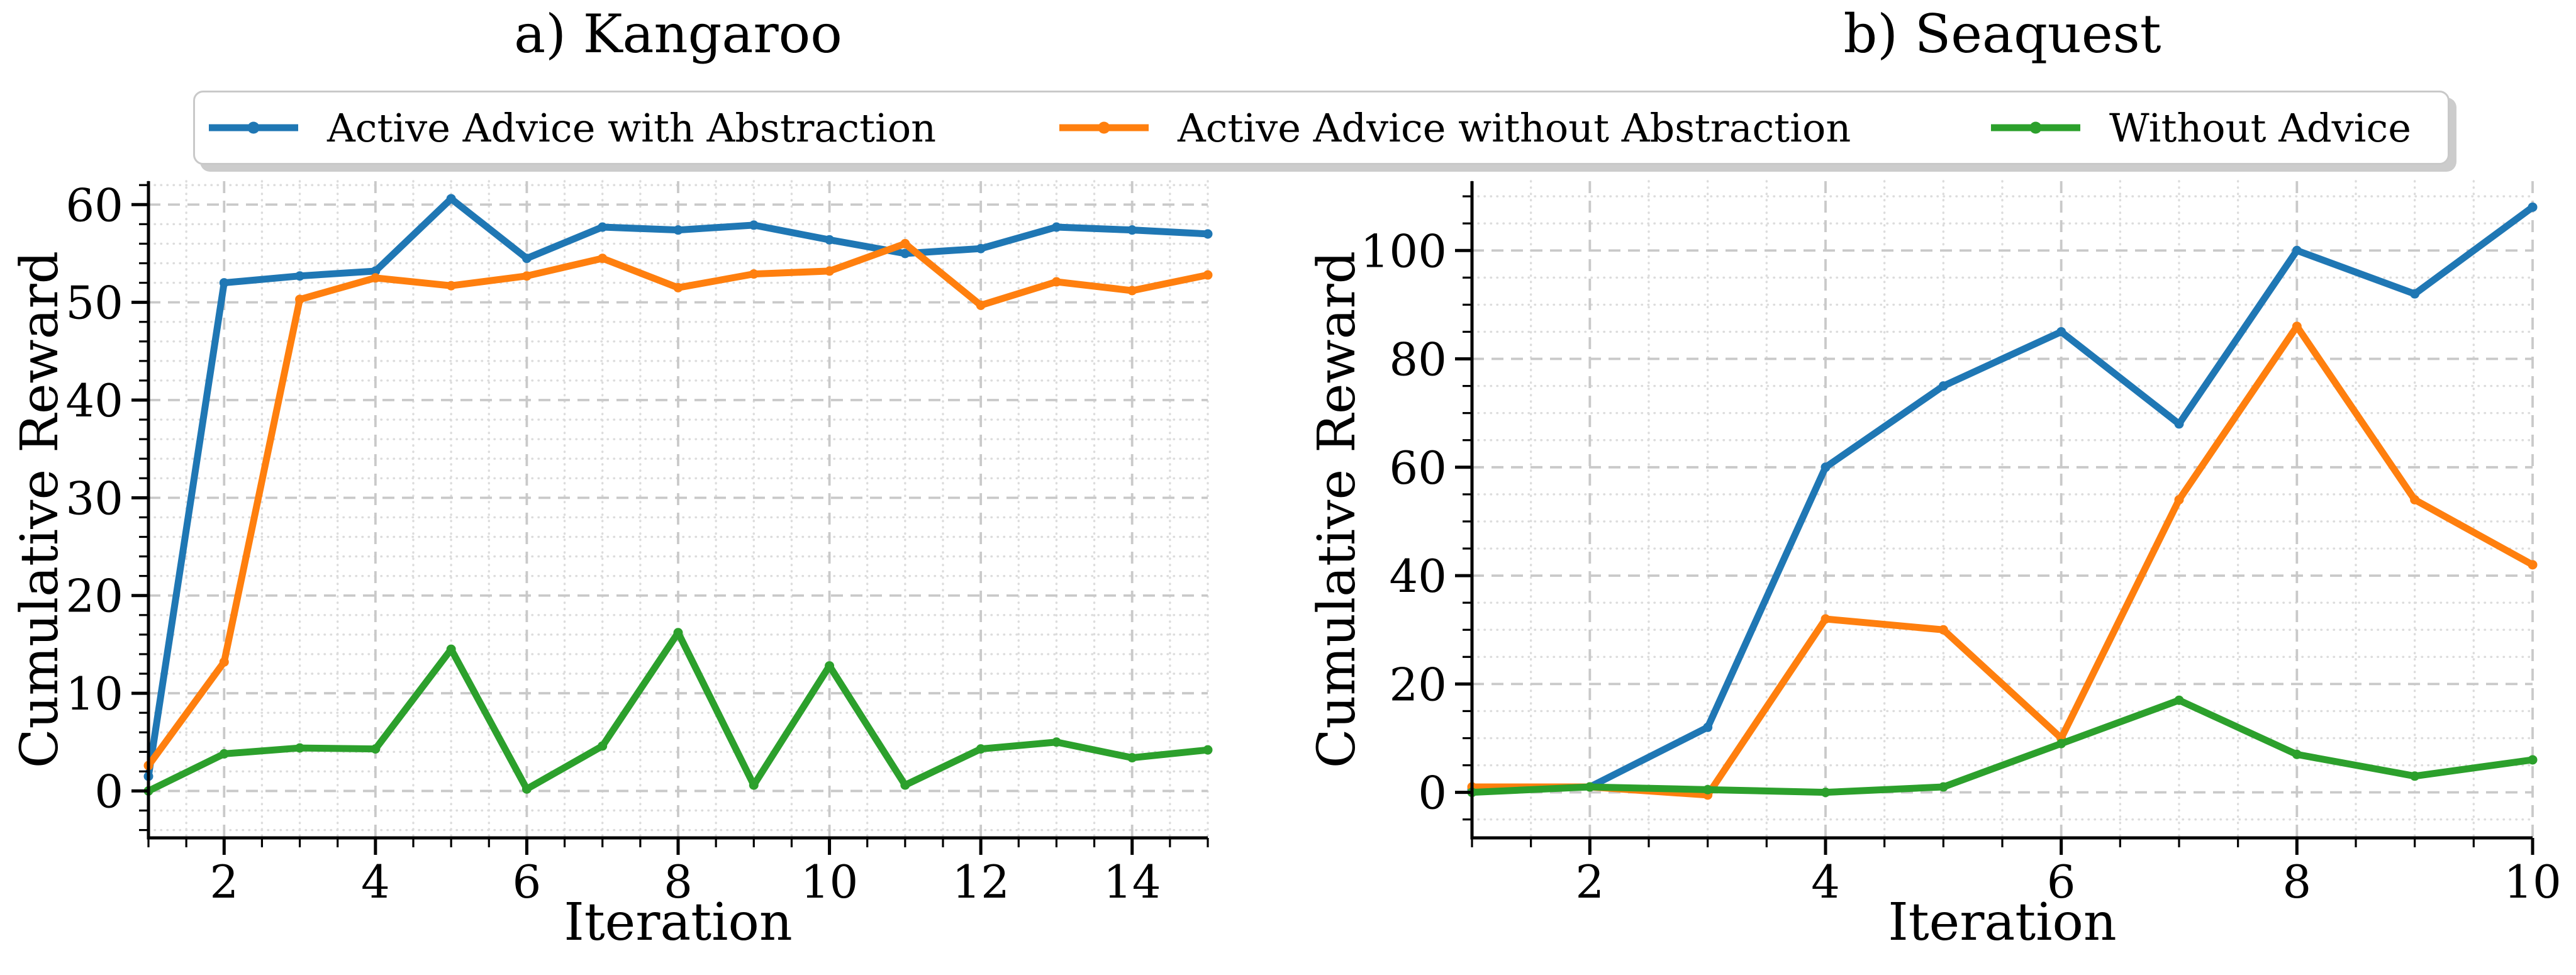  Describe the element at coordinates (94, 498) in the screenshot. I see `y-tick-label: 30` at that location.